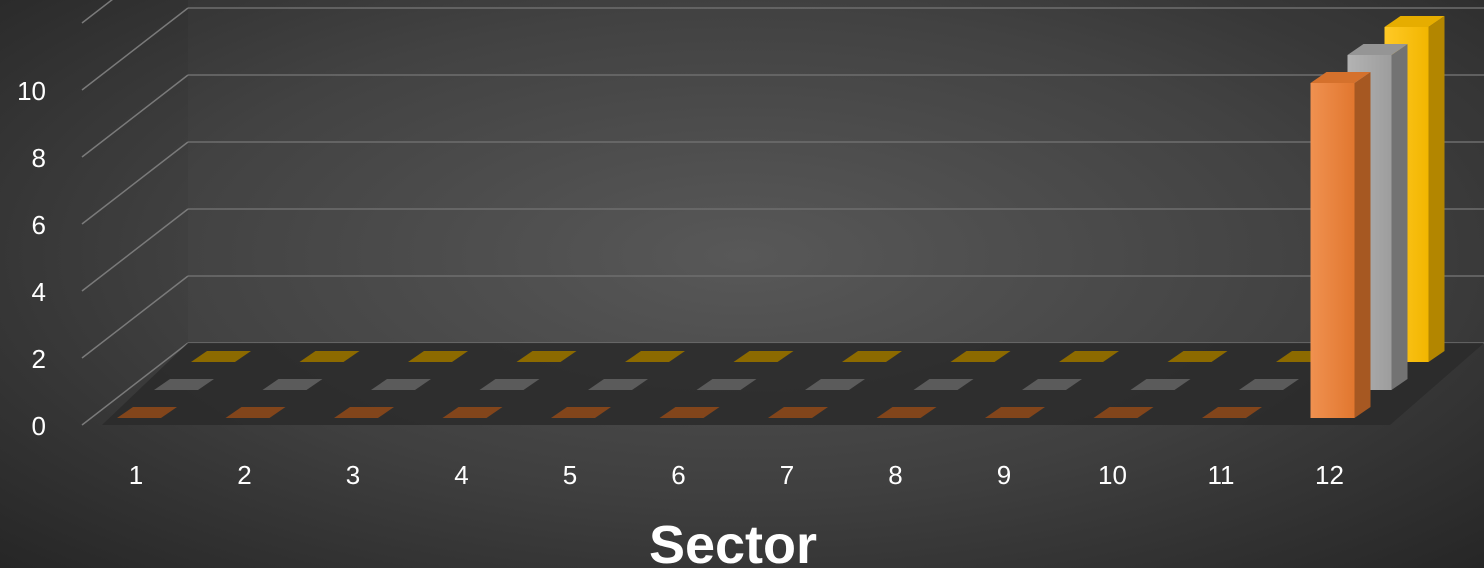 The width and height of the screenshot is (1484, 568). What do you see at coordinates (39, 158) in the screenshot?
I see `y-tick-label: 8` at bounding box center [39, 158].